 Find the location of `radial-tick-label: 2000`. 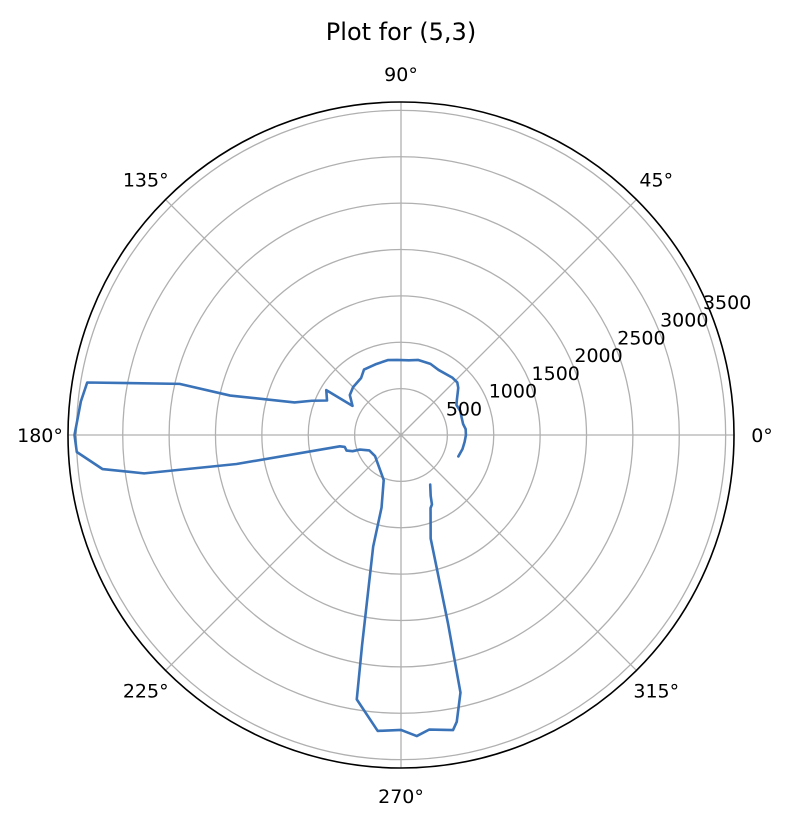

radial-tick-label: 2000 is located at coordinates (598, 356).